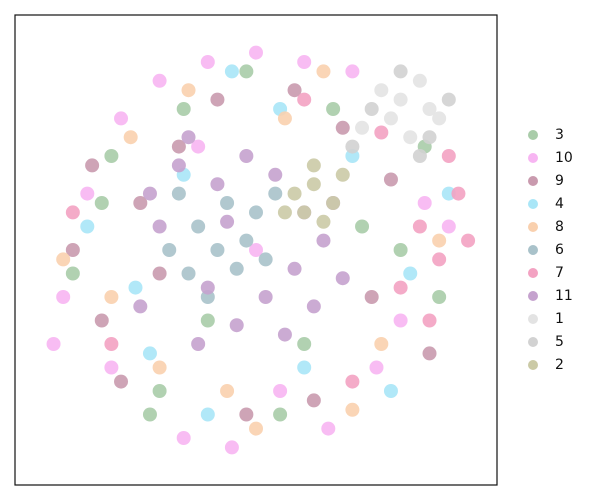 This screenshot has height=504, width=600. I want to click on legend-label: 10, so click(564, 158).